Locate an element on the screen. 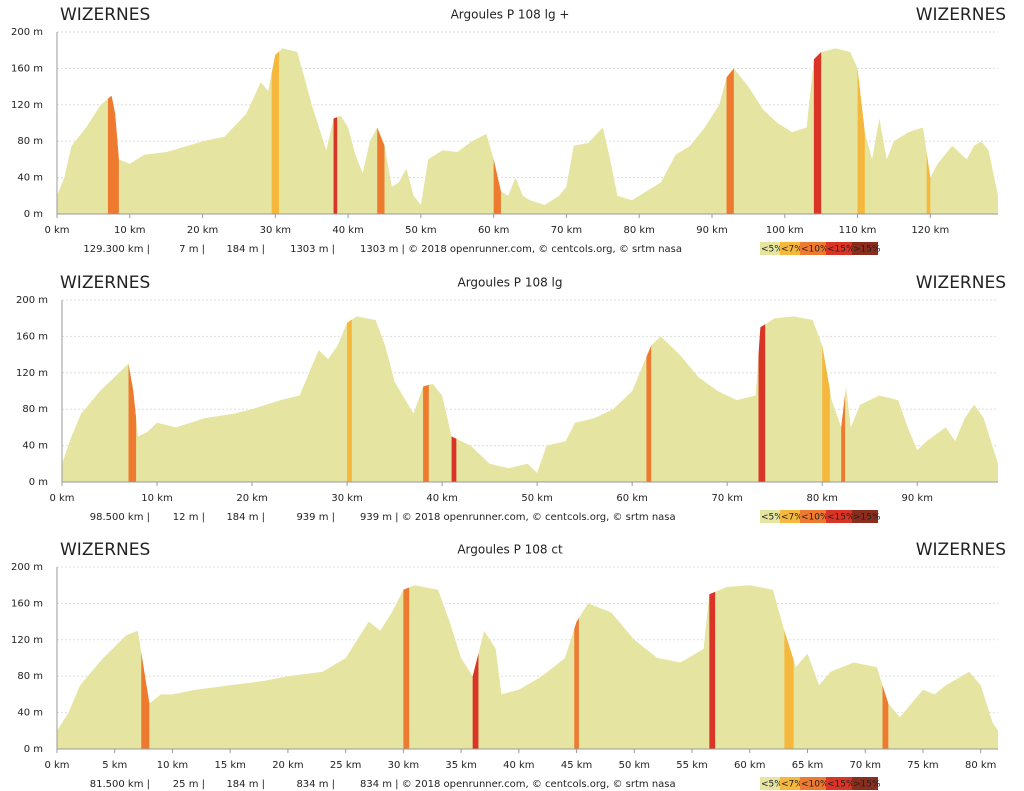 This screenshot has width=1024, height=791. x-tick-label: 45 km is located at coordinates (576, 765).